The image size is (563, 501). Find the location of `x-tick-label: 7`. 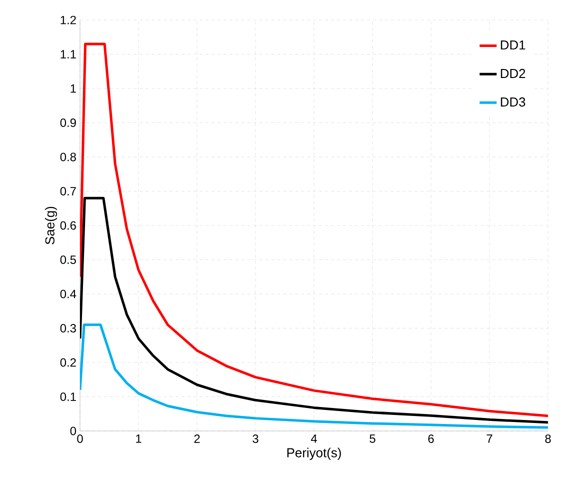

x-tick-label: 7 is located at coordinates (489, 438).